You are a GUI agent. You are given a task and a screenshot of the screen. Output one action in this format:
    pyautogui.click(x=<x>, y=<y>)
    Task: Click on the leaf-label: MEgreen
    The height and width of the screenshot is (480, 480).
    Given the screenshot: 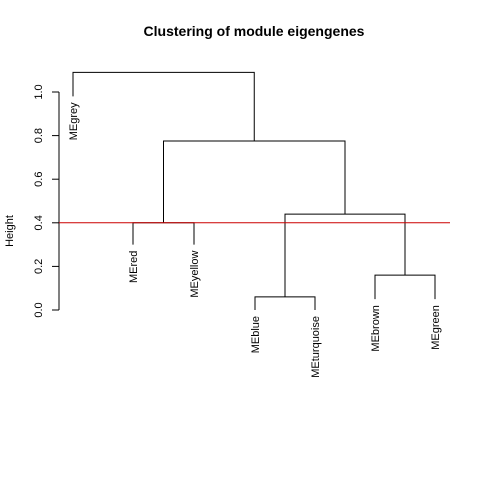 What is the action you would take?
    pyautogui.click(x=436, y=327)
    